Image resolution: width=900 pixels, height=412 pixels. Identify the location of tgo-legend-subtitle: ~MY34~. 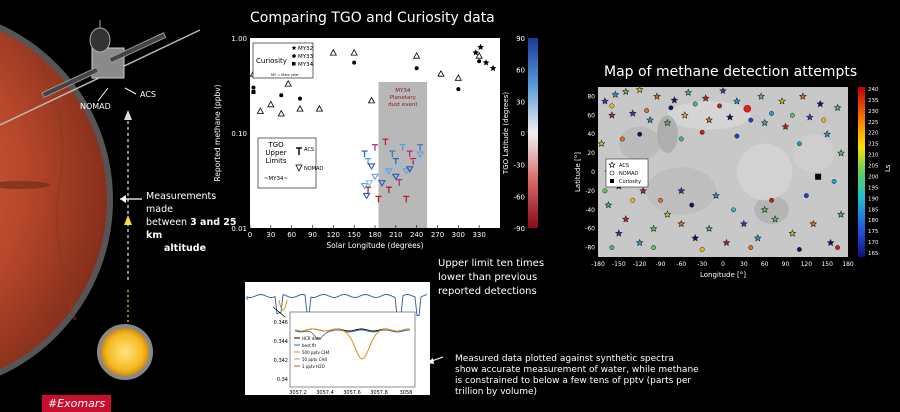
(276, 179).